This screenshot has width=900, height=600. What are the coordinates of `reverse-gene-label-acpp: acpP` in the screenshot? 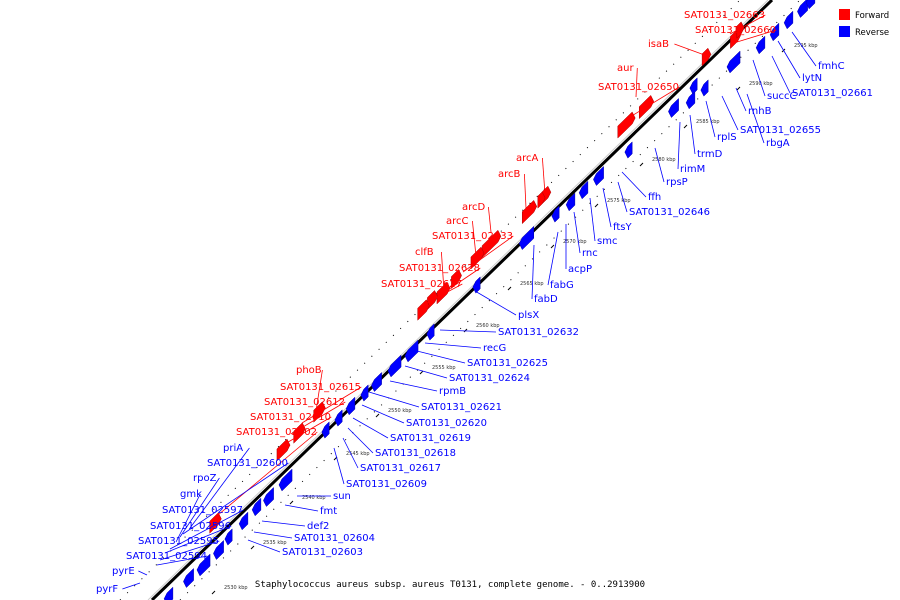 It's located at (580, 269).